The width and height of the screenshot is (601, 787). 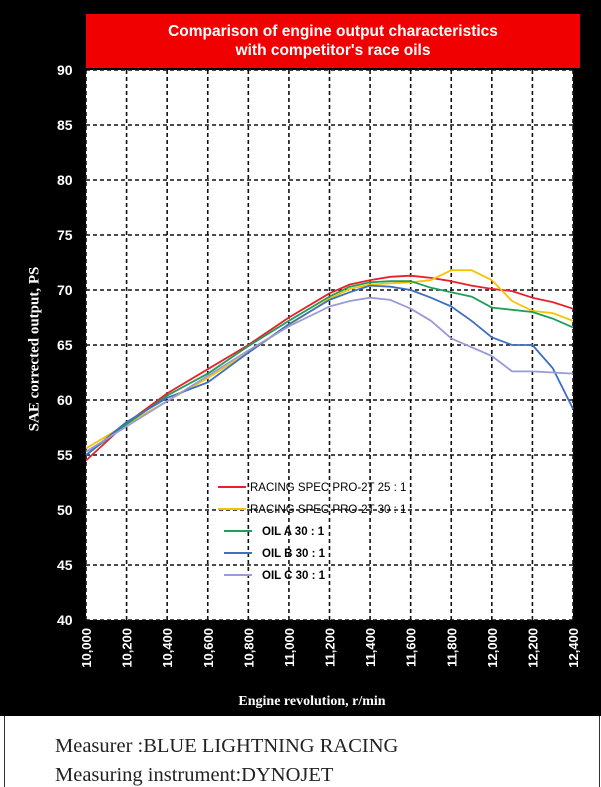 I want to click on y-tick-label: 50, so click(x=65, y=510).